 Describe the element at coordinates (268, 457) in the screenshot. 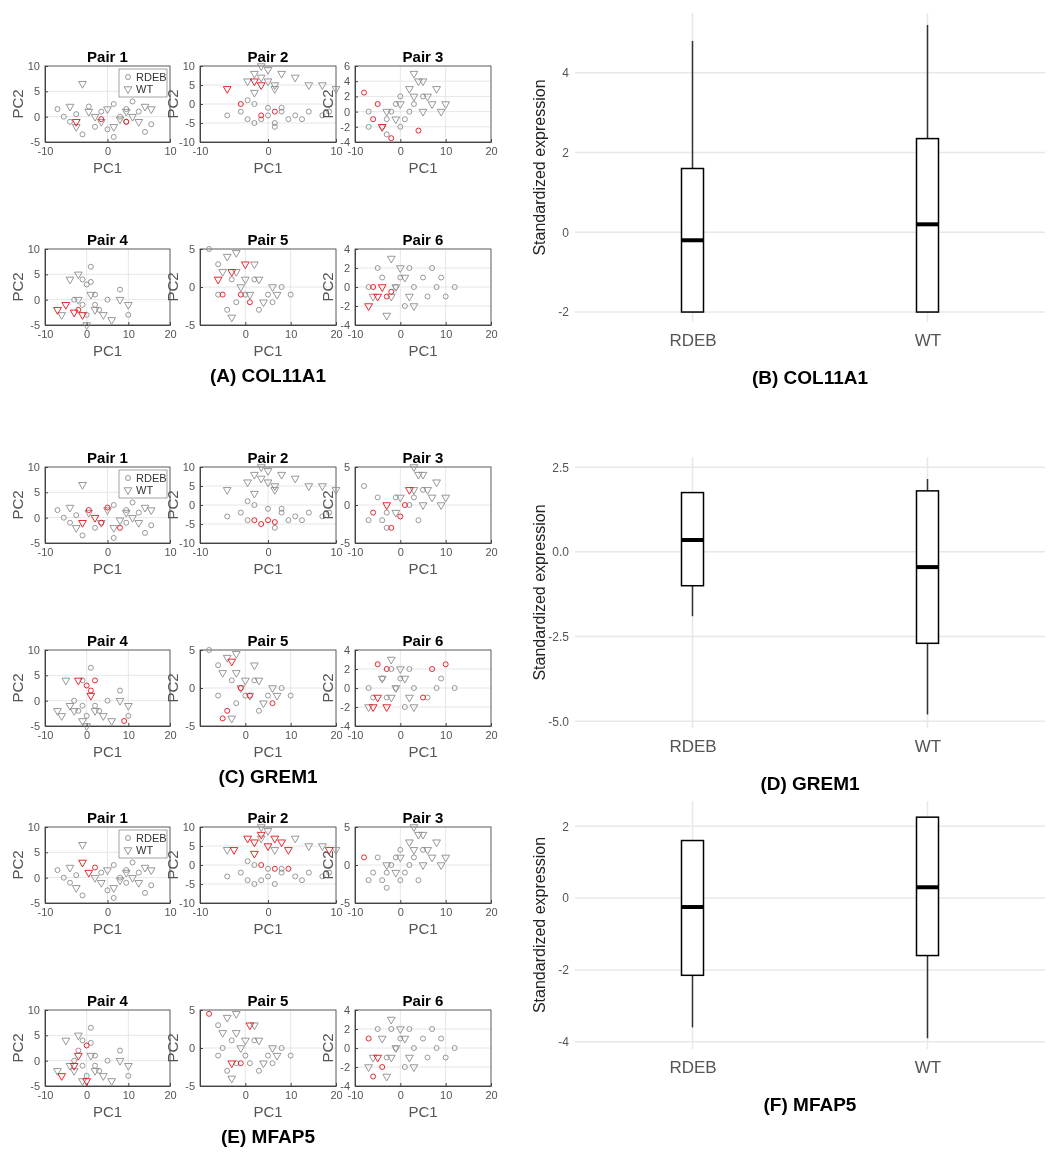

I see `chart-title: Pair 2` at that location.